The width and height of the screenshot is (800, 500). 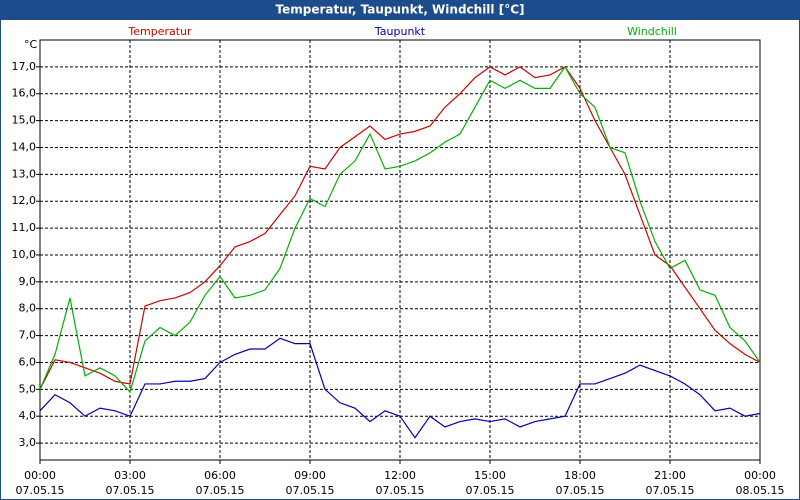 I want to click on x-tick-label: 18:00, so click(x=580, y=475).